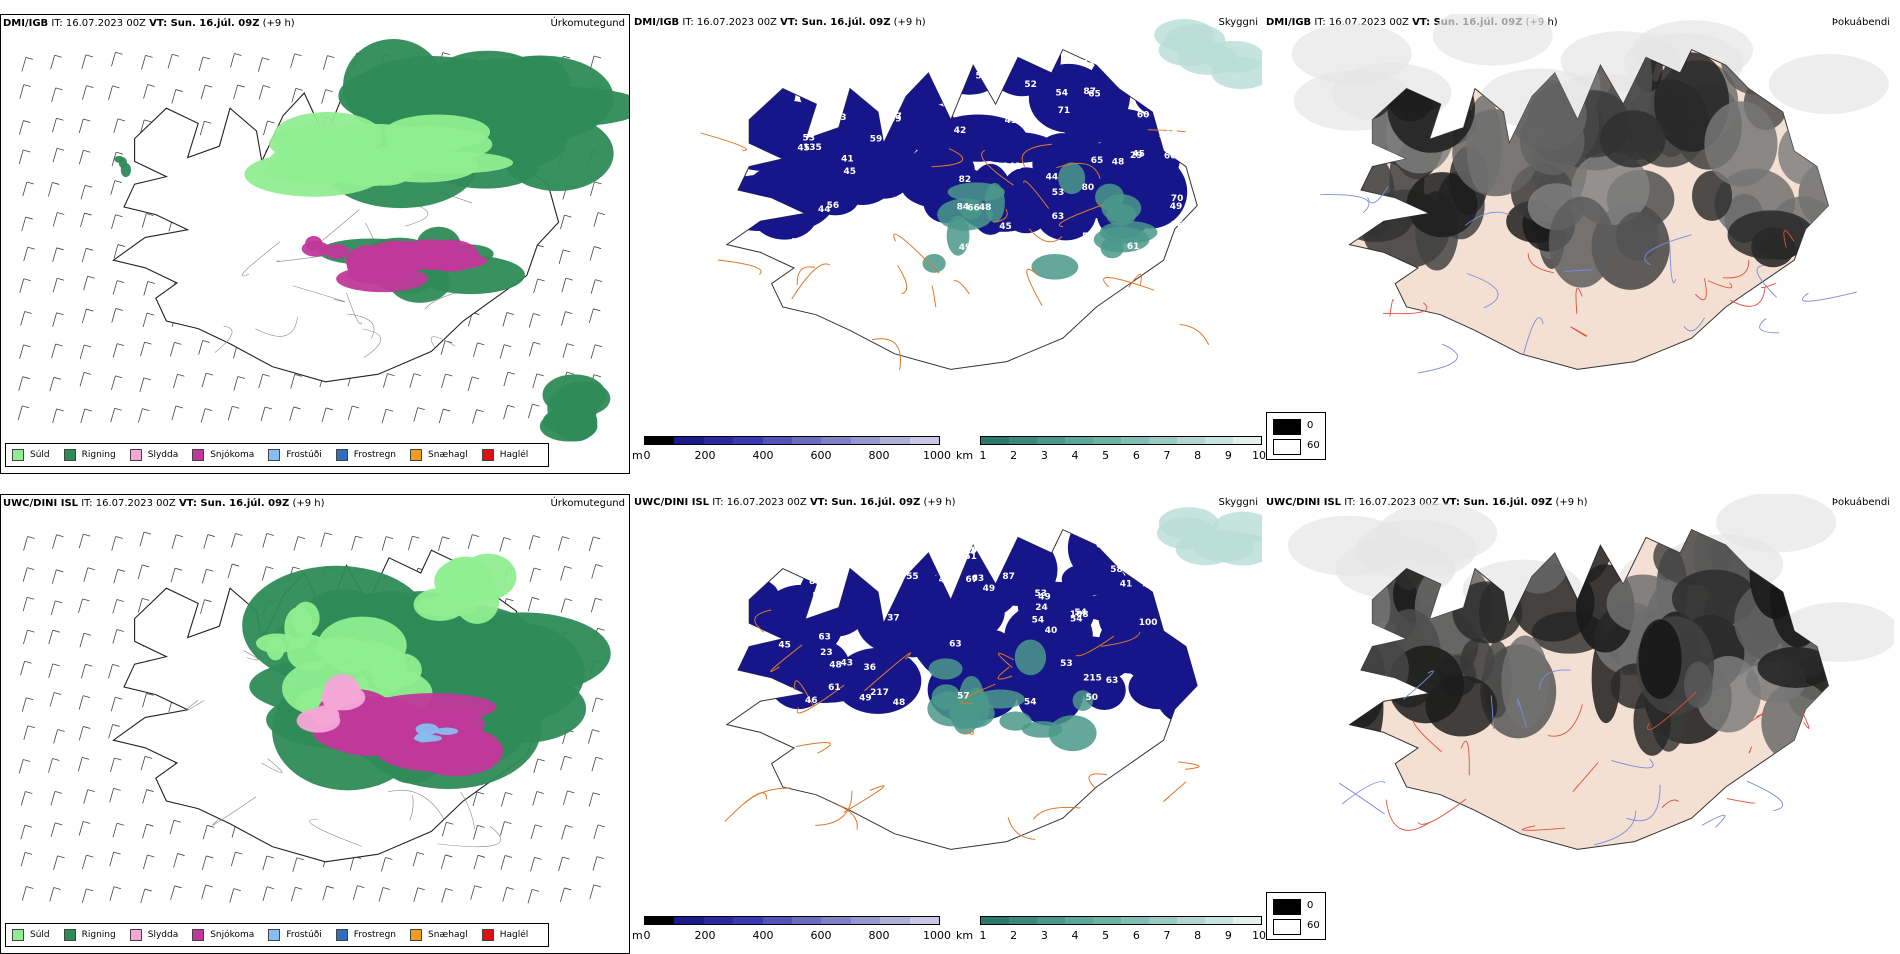 The height and width of the screenshot is (954, 1900). Describe the element at coordinates (1058, 193) in the screenshot. I see `fog-height-value: 53` at that location.